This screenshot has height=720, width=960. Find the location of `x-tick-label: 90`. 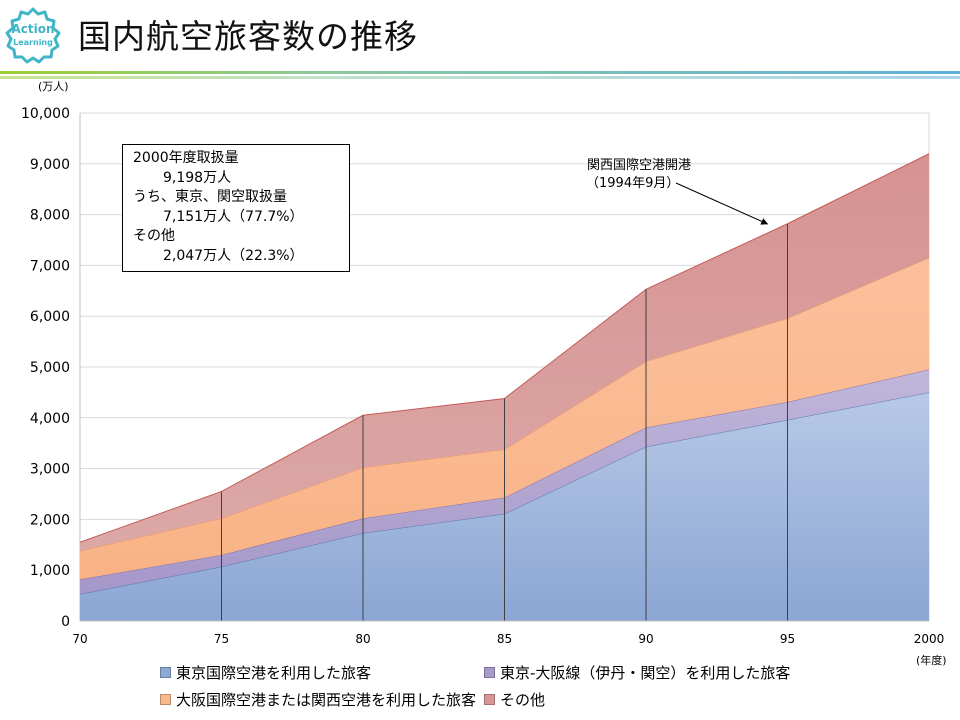

x-tick-label: 90 is located at coordinates (645, 639).